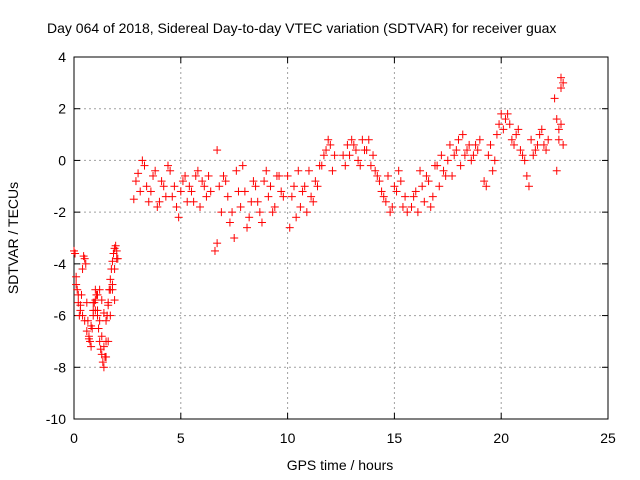  What do you see at coordinates (62, 57) in the screenshot?
I see `y-tick-label: 4` at bounding box center [62, 57].